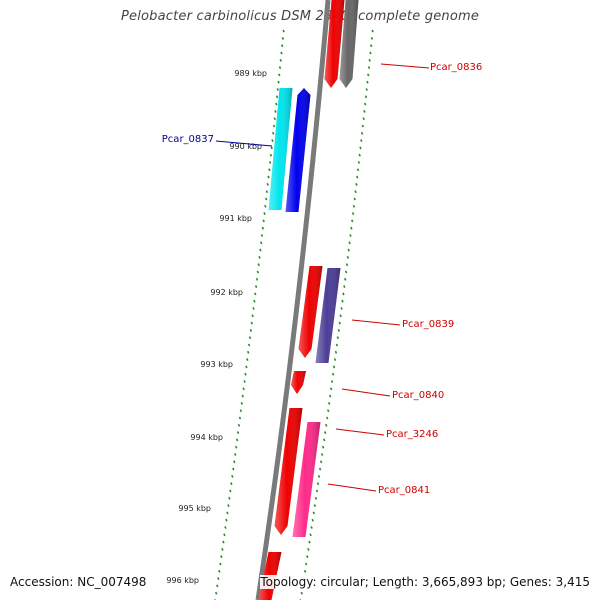 This screenshot has width=600, height=600. I want to click on gene-label: Pcar_3246, so click(412, 434).